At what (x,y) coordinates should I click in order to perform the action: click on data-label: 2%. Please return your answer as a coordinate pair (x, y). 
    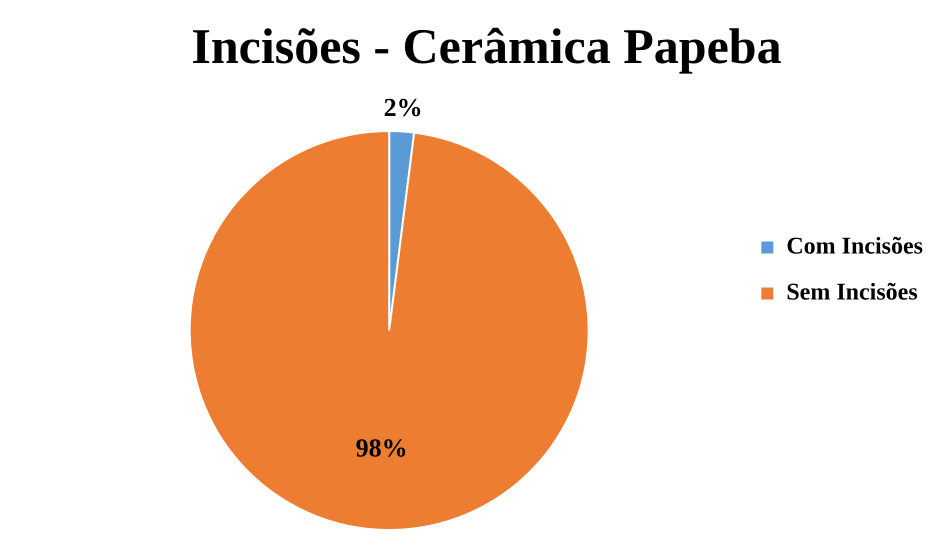
    Looking at the image, I should click on (403, 107).